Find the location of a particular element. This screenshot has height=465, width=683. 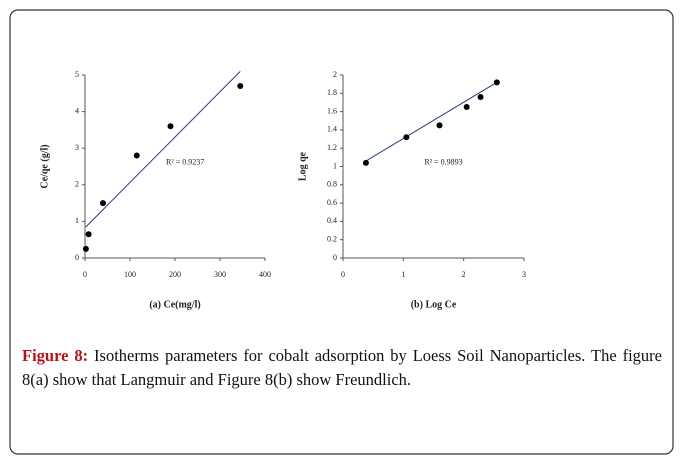

y-tick-label: 5 is located at coordinates (77, 74).